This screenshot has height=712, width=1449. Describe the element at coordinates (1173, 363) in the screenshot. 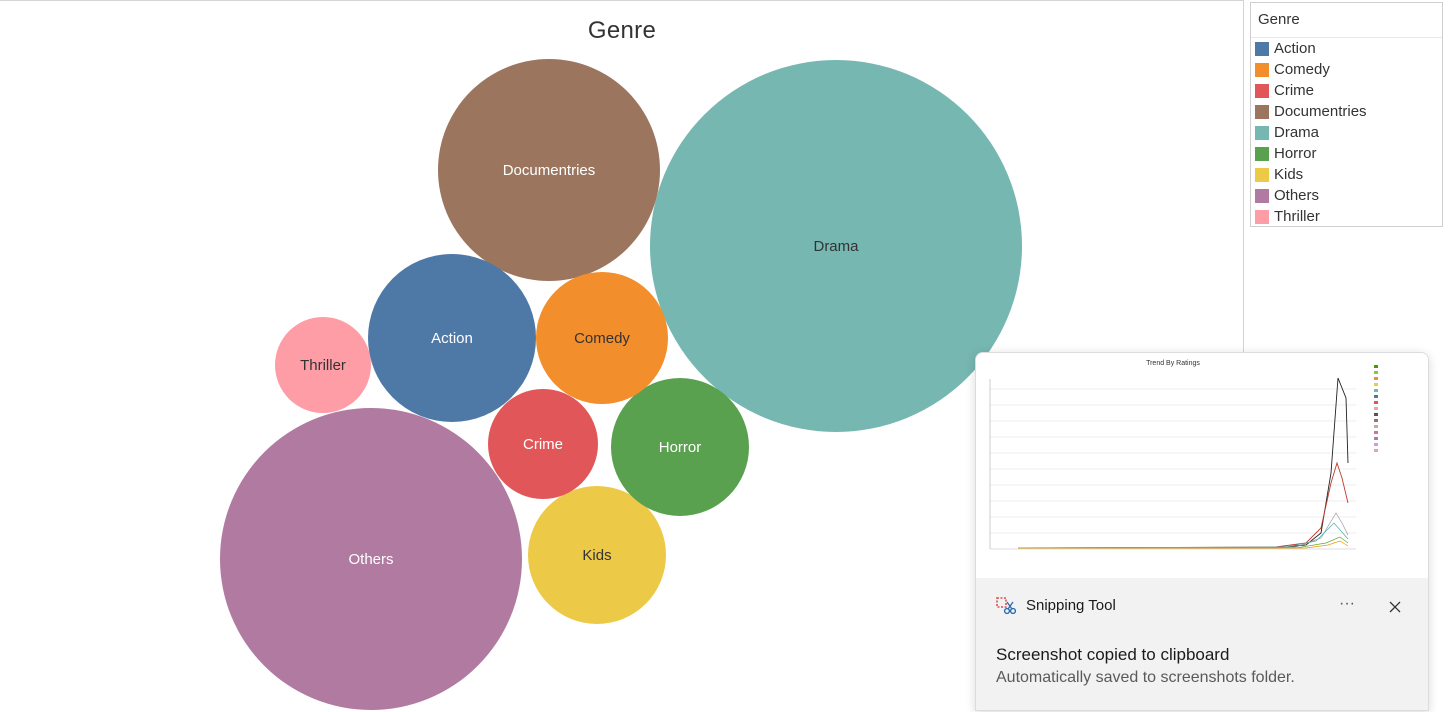

I see `thumbnail-title: Trend By Ratings` at that location.